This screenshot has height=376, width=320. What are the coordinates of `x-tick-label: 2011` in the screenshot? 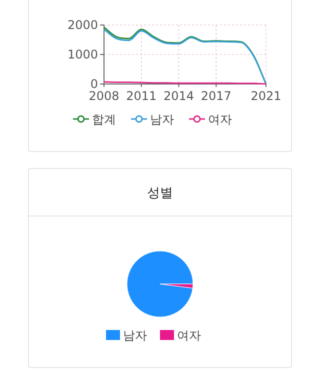 It's located at (141, 96).